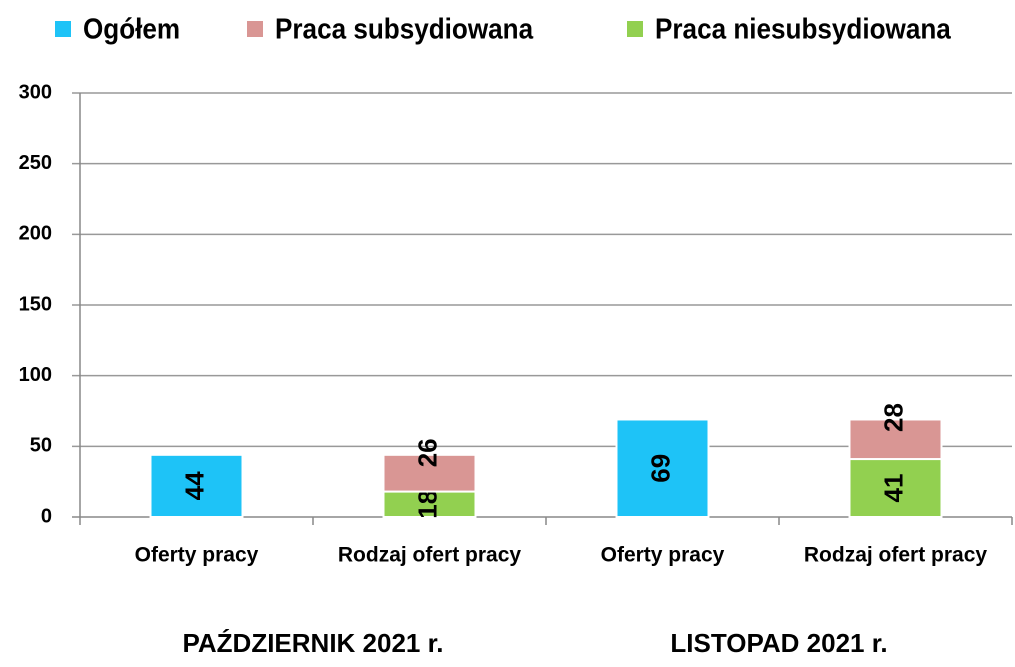 This screenshot has height=667, width=1015. I want to click on y-tick-label: 0, so click(46, 516).